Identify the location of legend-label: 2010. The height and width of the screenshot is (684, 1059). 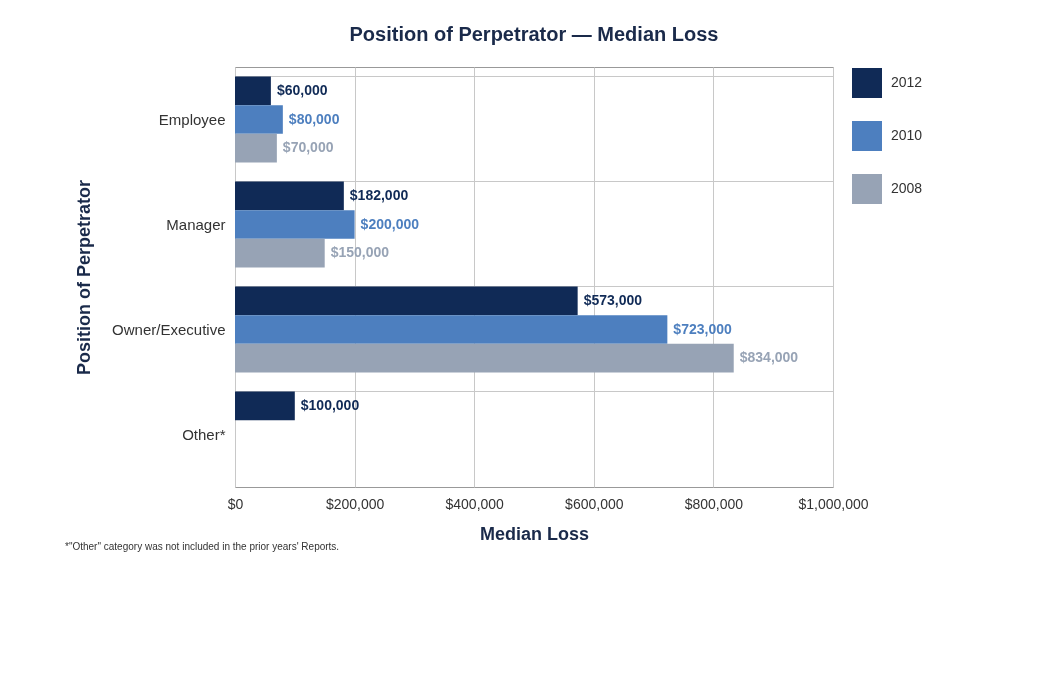
(907, 135).